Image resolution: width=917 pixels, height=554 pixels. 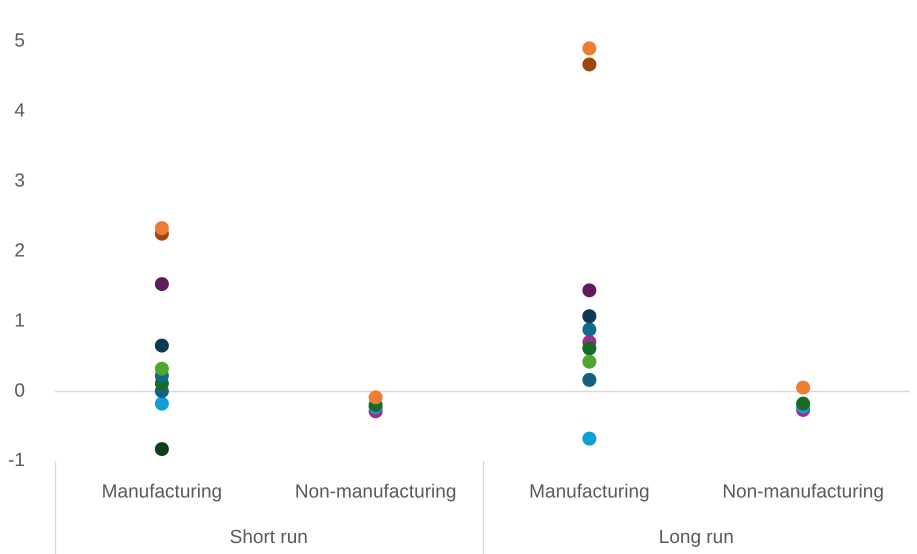 I want to click on y-tick-label: 4, so click(x=20, y=111).